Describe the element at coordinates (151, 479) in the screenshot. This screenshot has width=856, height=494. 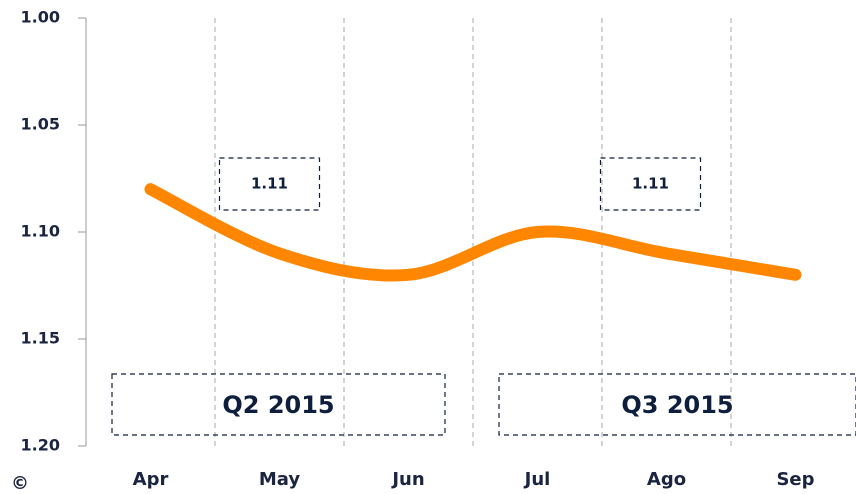
I see `x-tick-label: Apr` at that location.